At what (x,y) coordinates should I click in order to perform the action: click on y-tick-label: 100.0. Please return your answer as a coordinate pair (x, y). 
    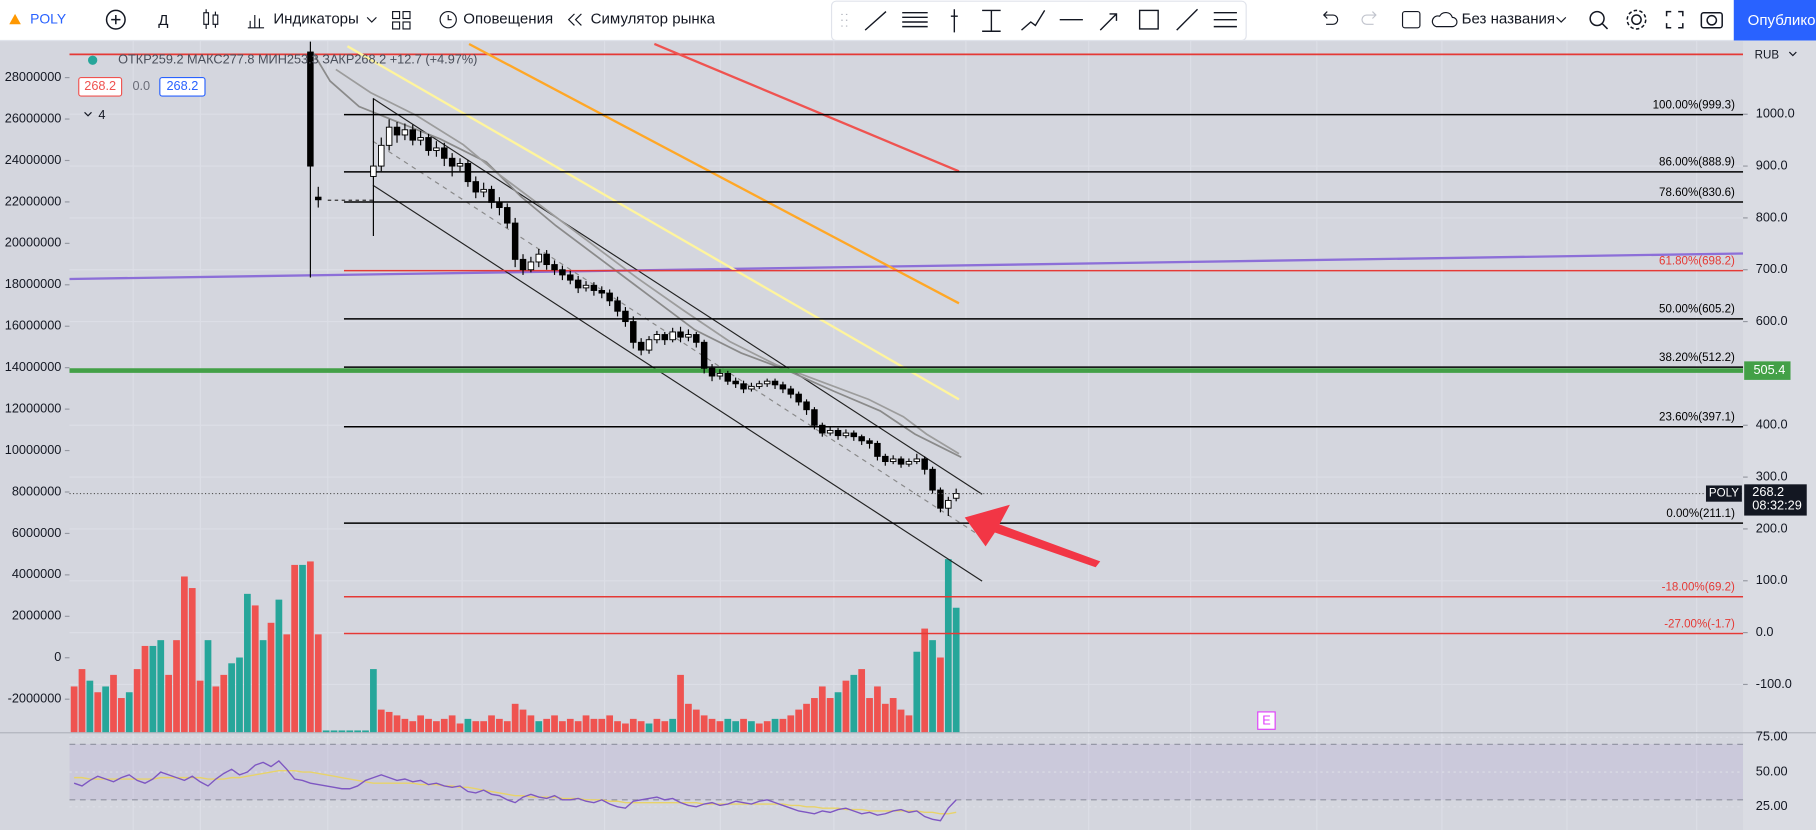
    Looking at the image, I should click on (1772, 579).